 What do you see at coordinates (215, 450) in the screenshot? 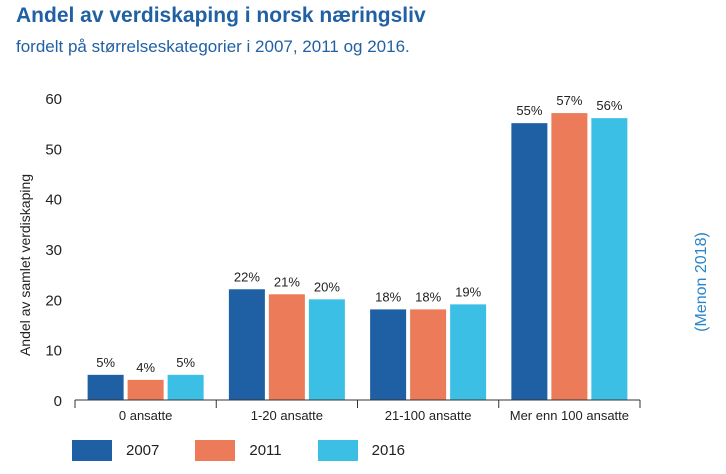
I see `legend-swatch-2011` at bounding box center [215, 450].